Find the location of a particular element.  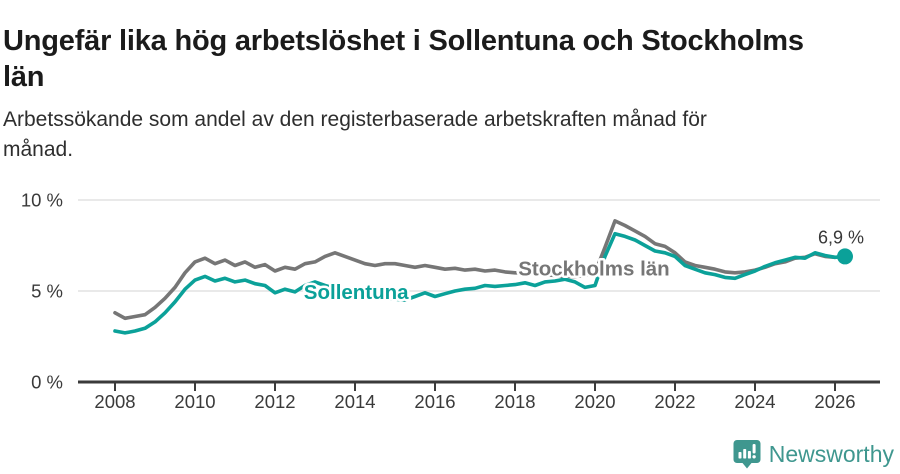

x-tick-label: 2018 is located at coordinates (514, 401).